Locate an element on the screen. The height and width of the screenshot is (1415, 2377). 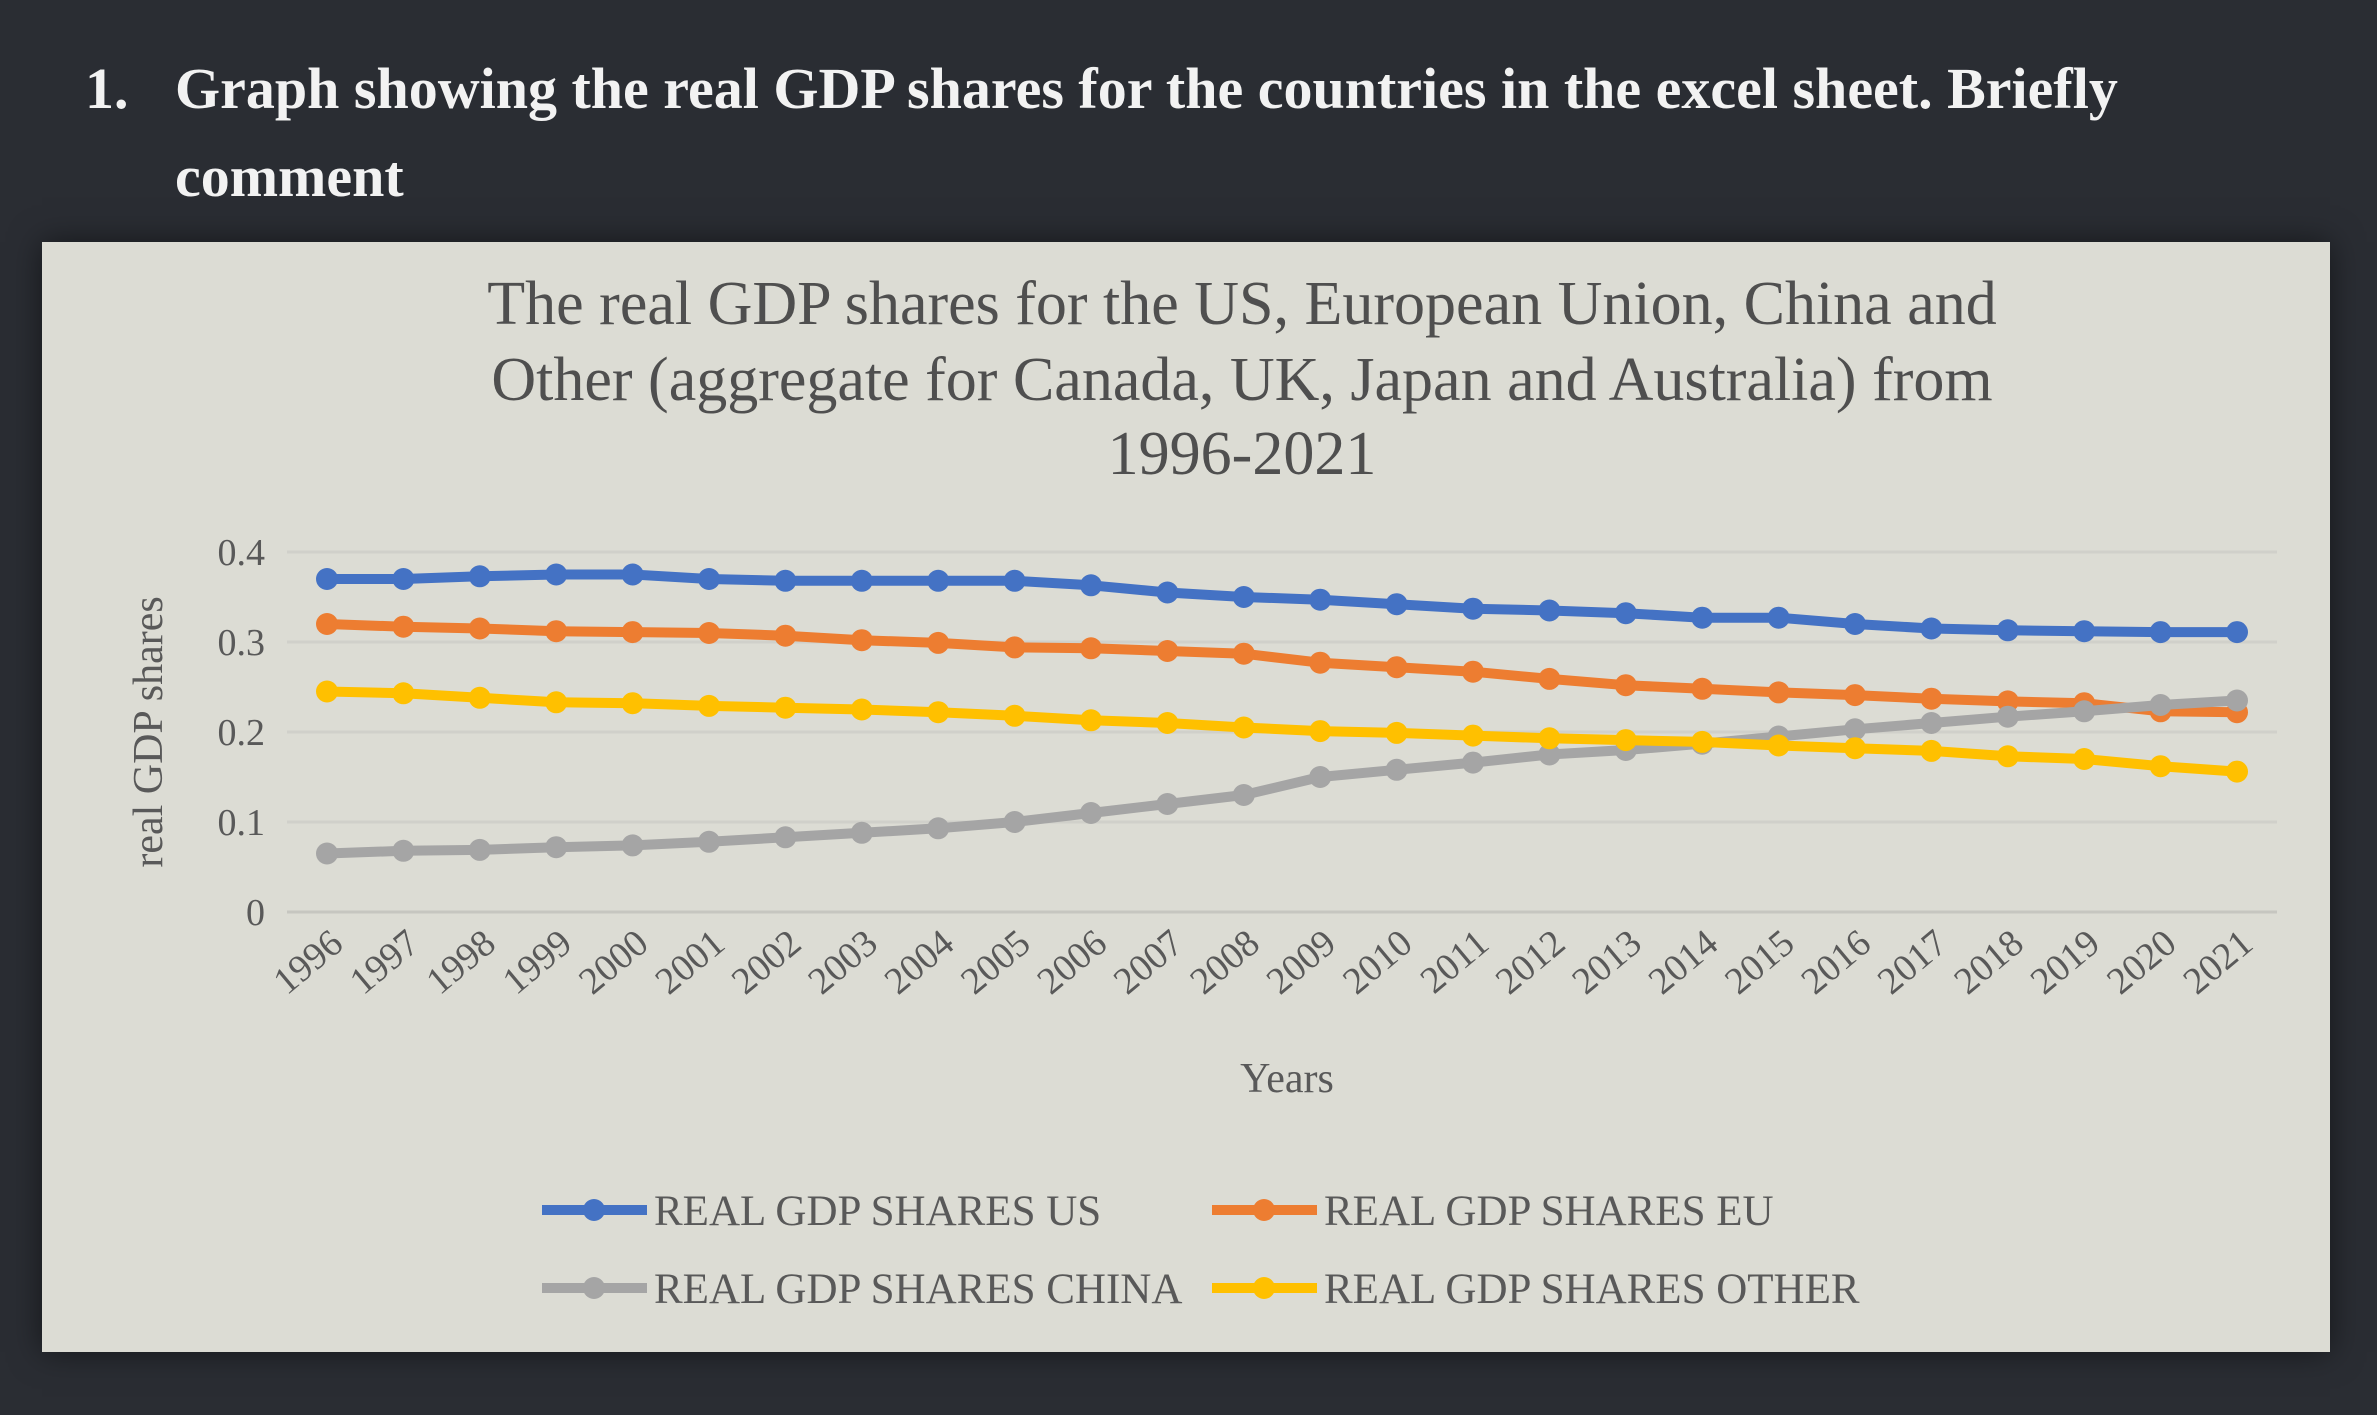
x-tick-label: 1999 is located at coordinates (537, 962).